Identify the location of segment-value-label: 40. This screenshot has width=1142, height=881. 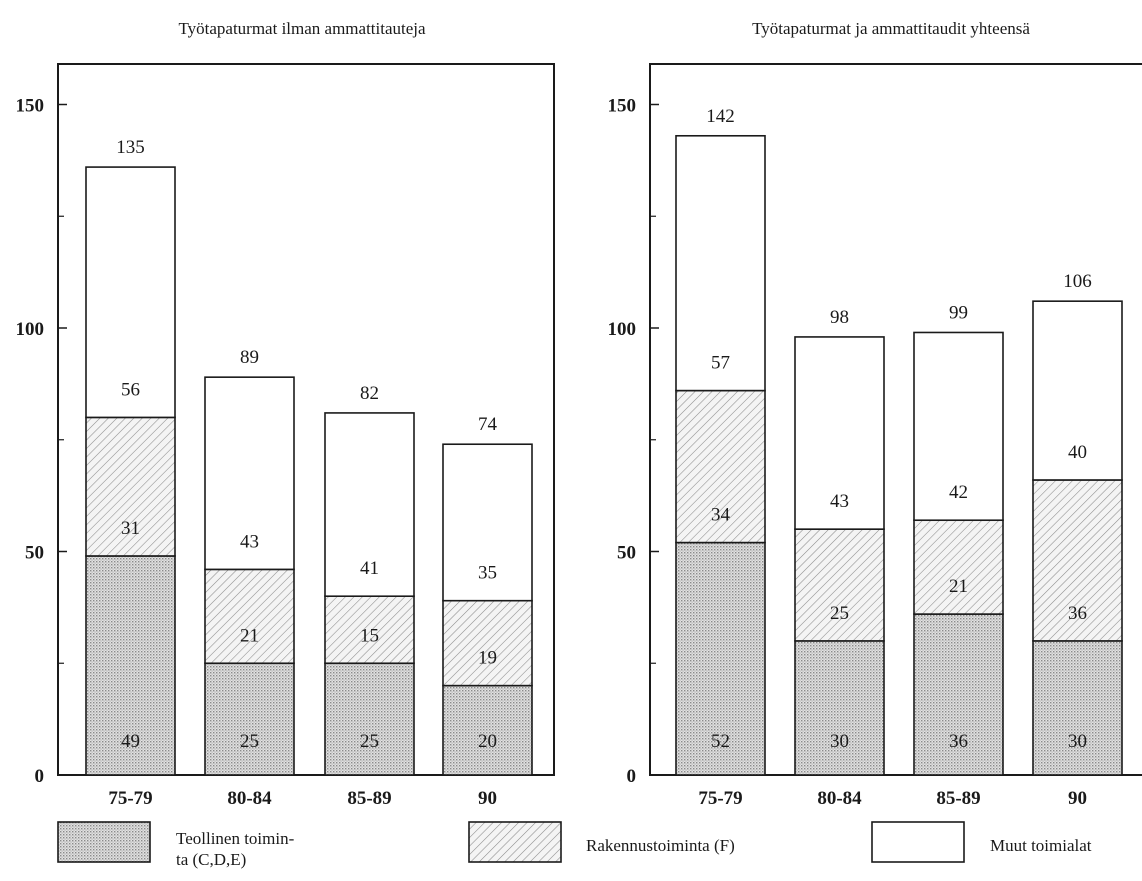
(1077, 452).